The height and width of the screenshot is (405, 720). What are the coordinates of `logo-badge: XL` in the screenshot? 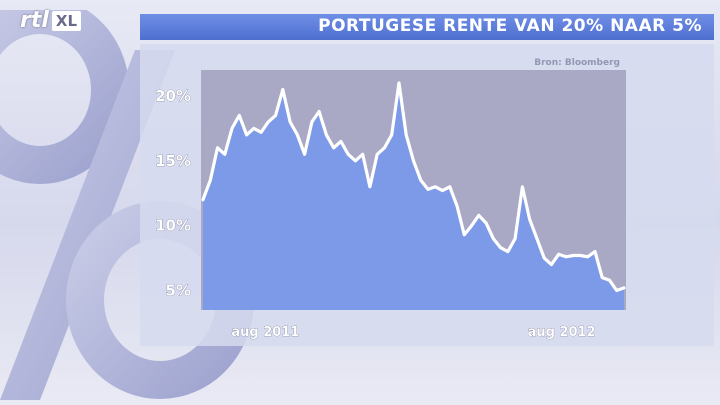 It's located at (66, 20).